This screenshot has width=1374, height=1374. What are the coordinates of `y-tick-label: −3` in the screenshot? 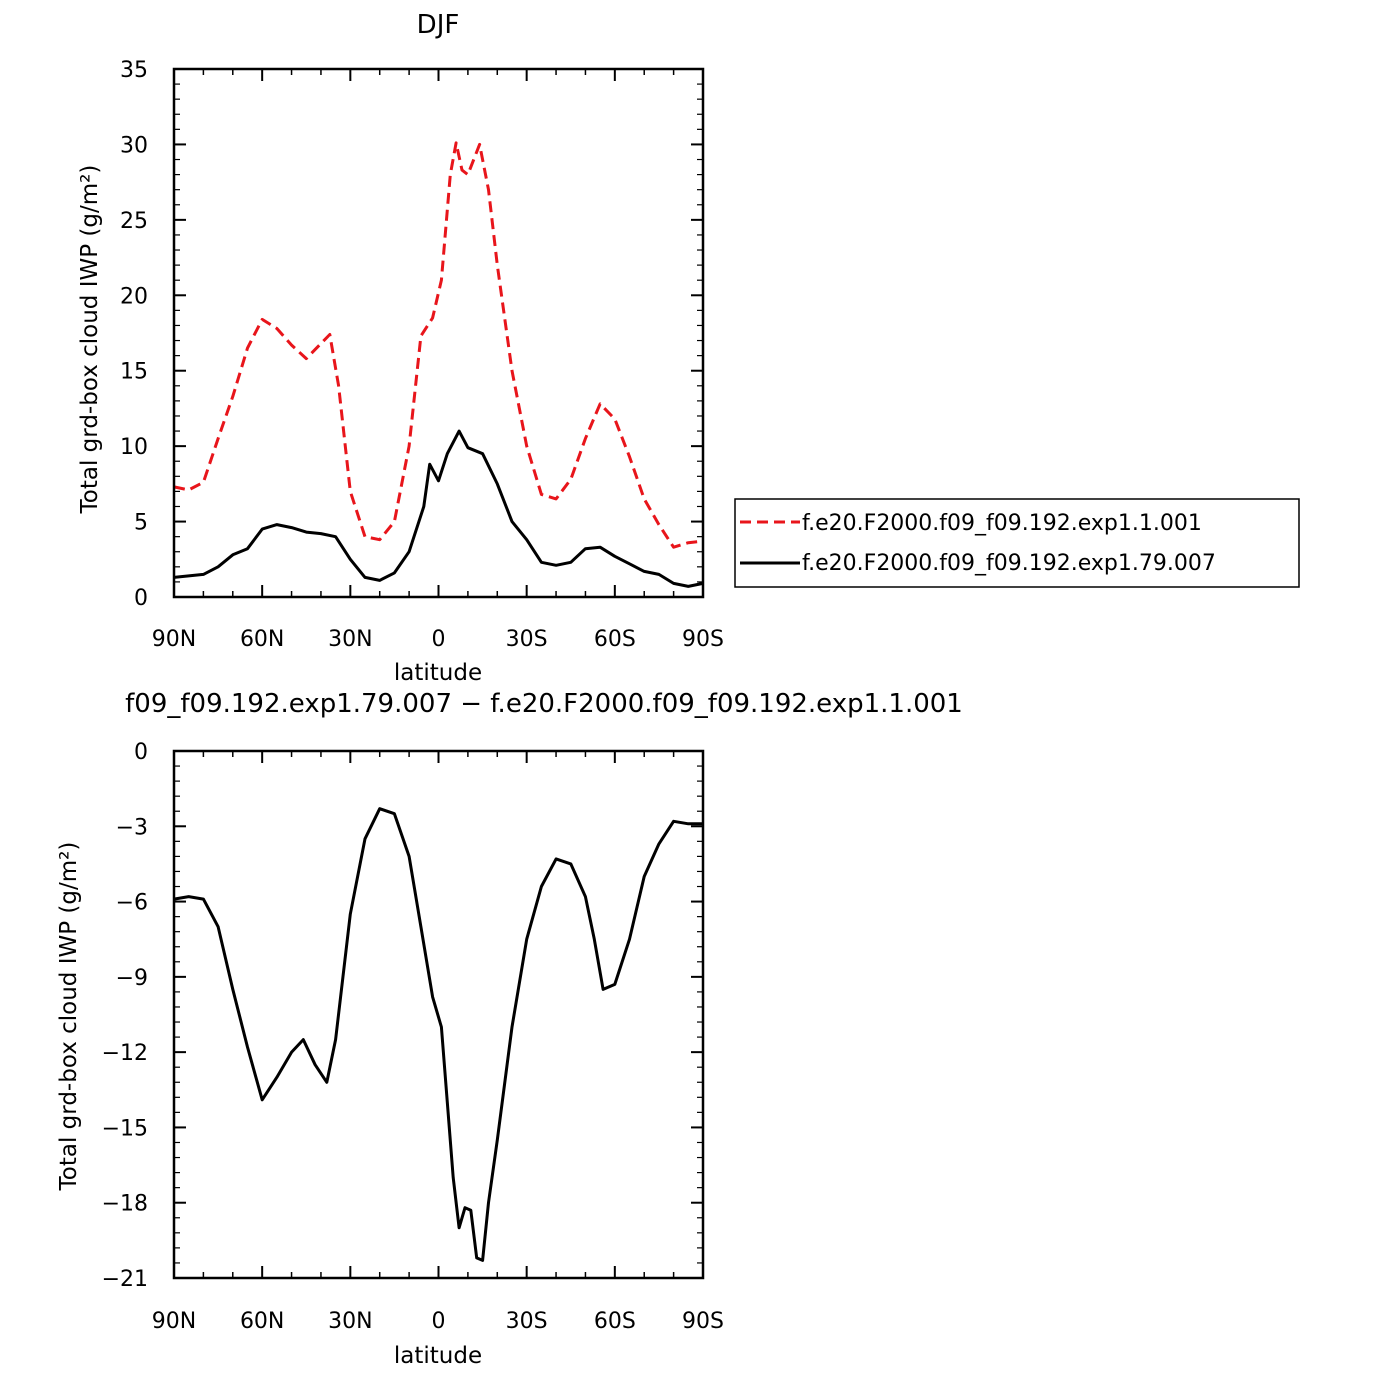 It's located at (132, 827).